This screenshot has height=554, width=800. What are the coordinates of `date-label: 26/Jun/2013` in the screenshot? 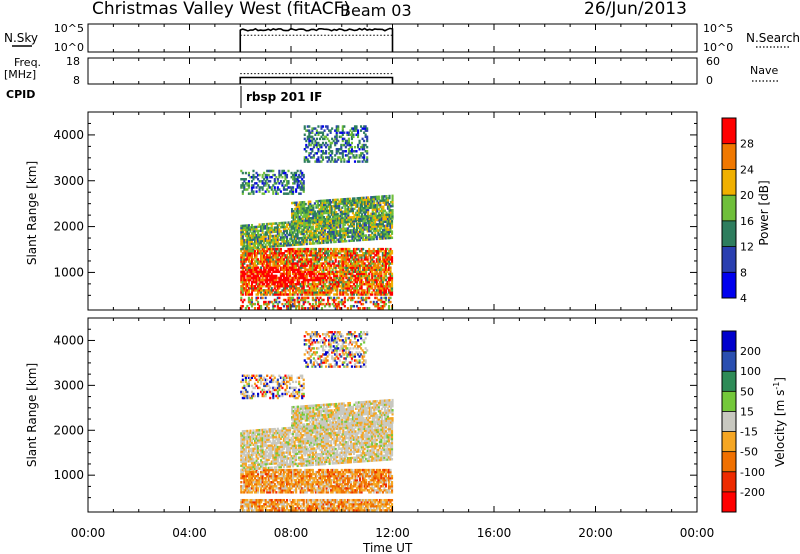 It's located at (635, 9).